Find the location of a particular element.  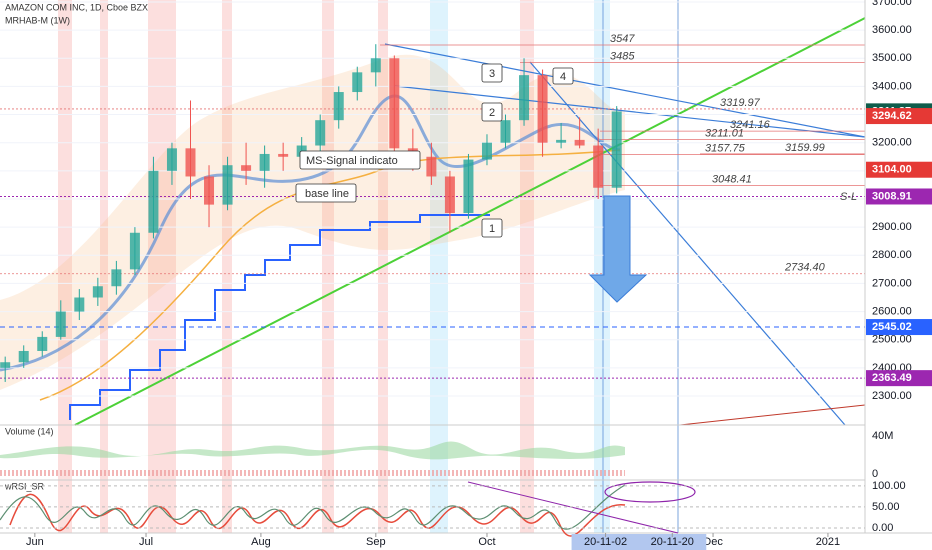

price-tag-label: 3294.62 is located at coordinates (892, 116).